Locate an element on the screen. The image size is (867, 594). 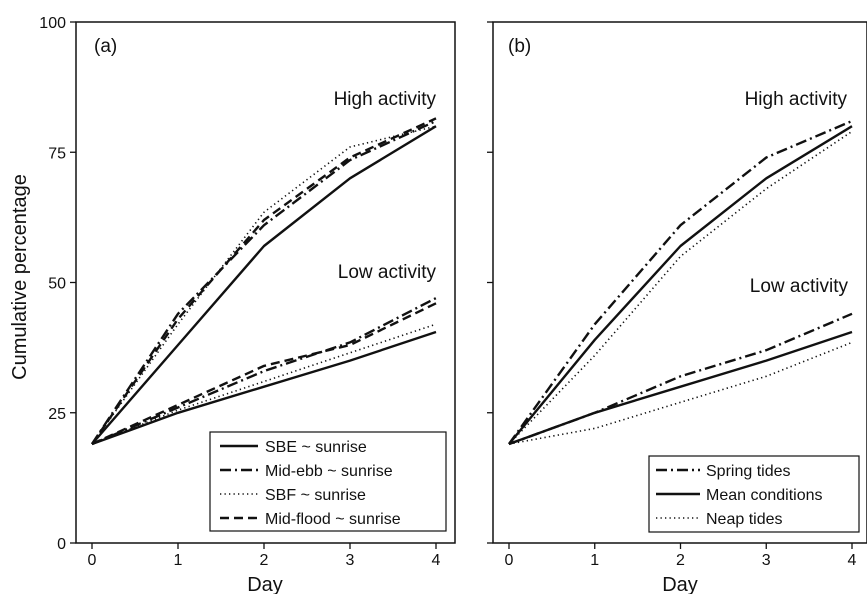
panel-label: (b) is located at coordinates (519, 46).